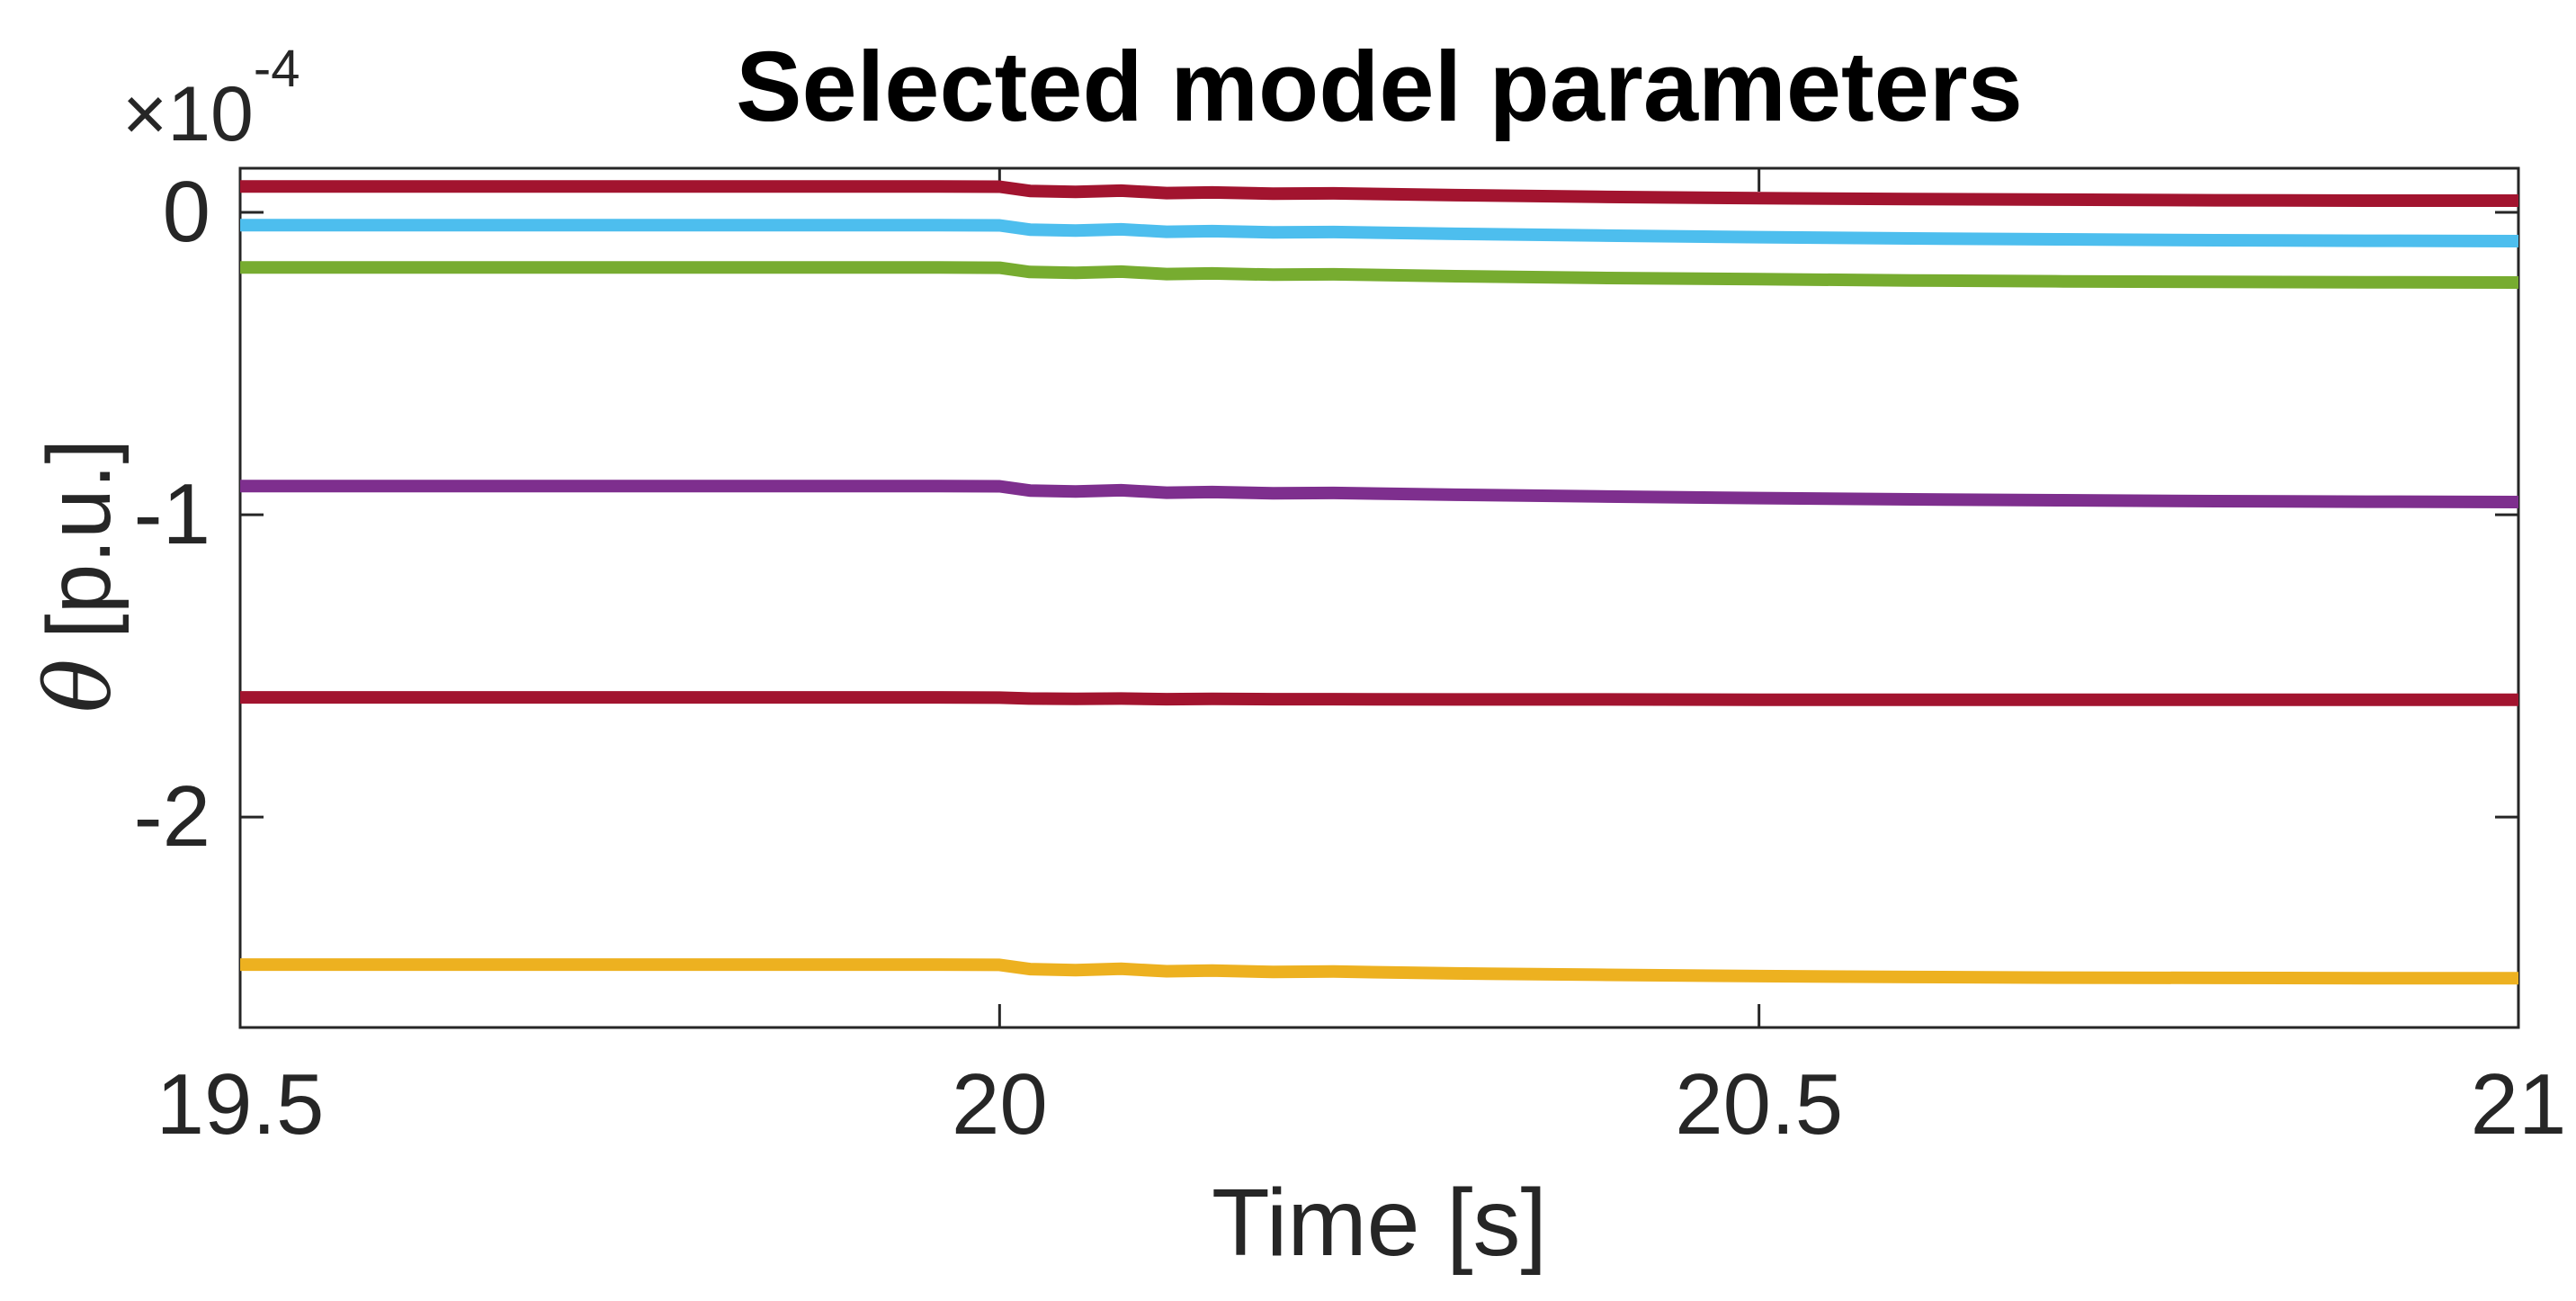 Image resolution: width=2576 pixels, height=1301 pixels. Describe the element at coordinates (1379, 193) in the screenshot. I see `series-line-1-darkred` at that location.